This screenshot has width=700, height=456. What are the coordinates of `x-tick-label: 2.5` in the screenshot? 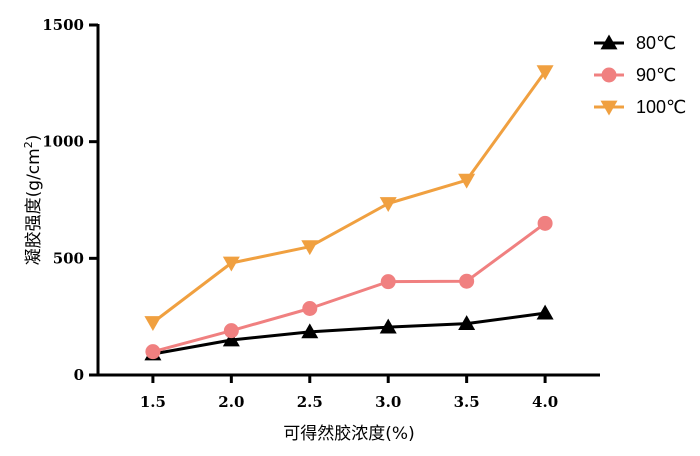 It's located at (310, 402).